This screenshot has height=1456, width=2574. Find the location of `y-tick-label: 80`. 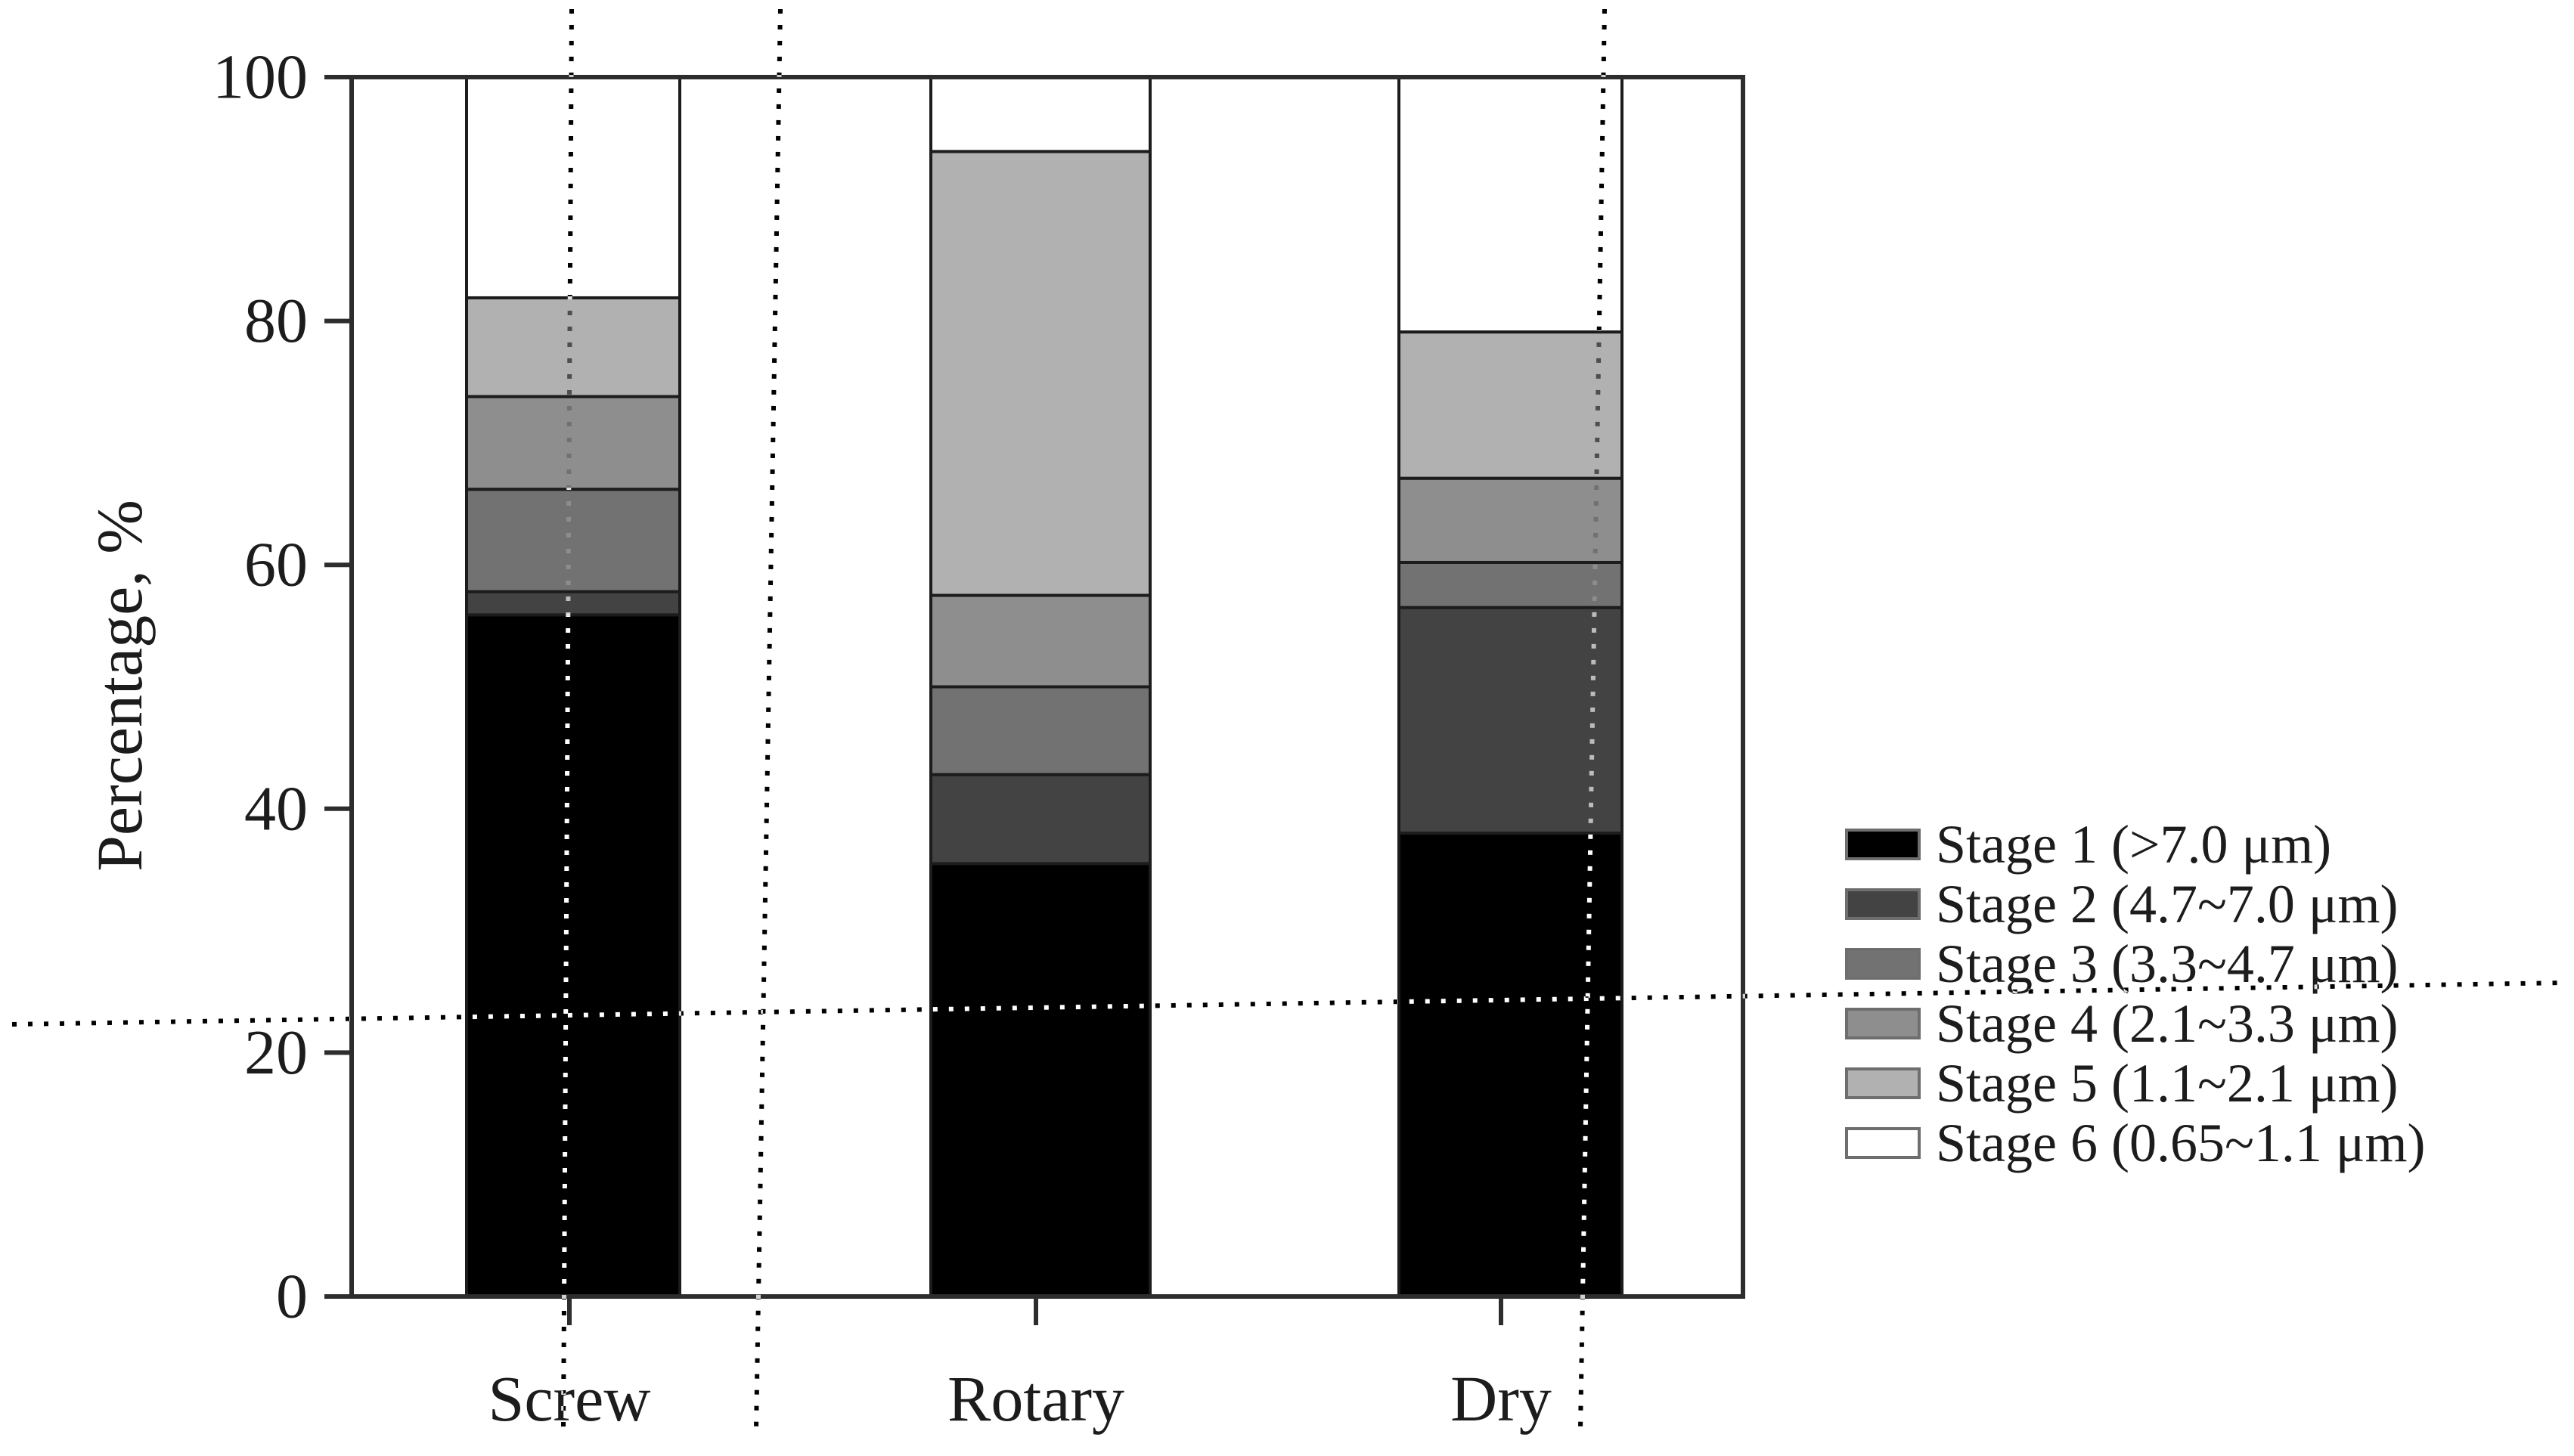

y-tick-label: 80 is located at coordinates (276, 321).